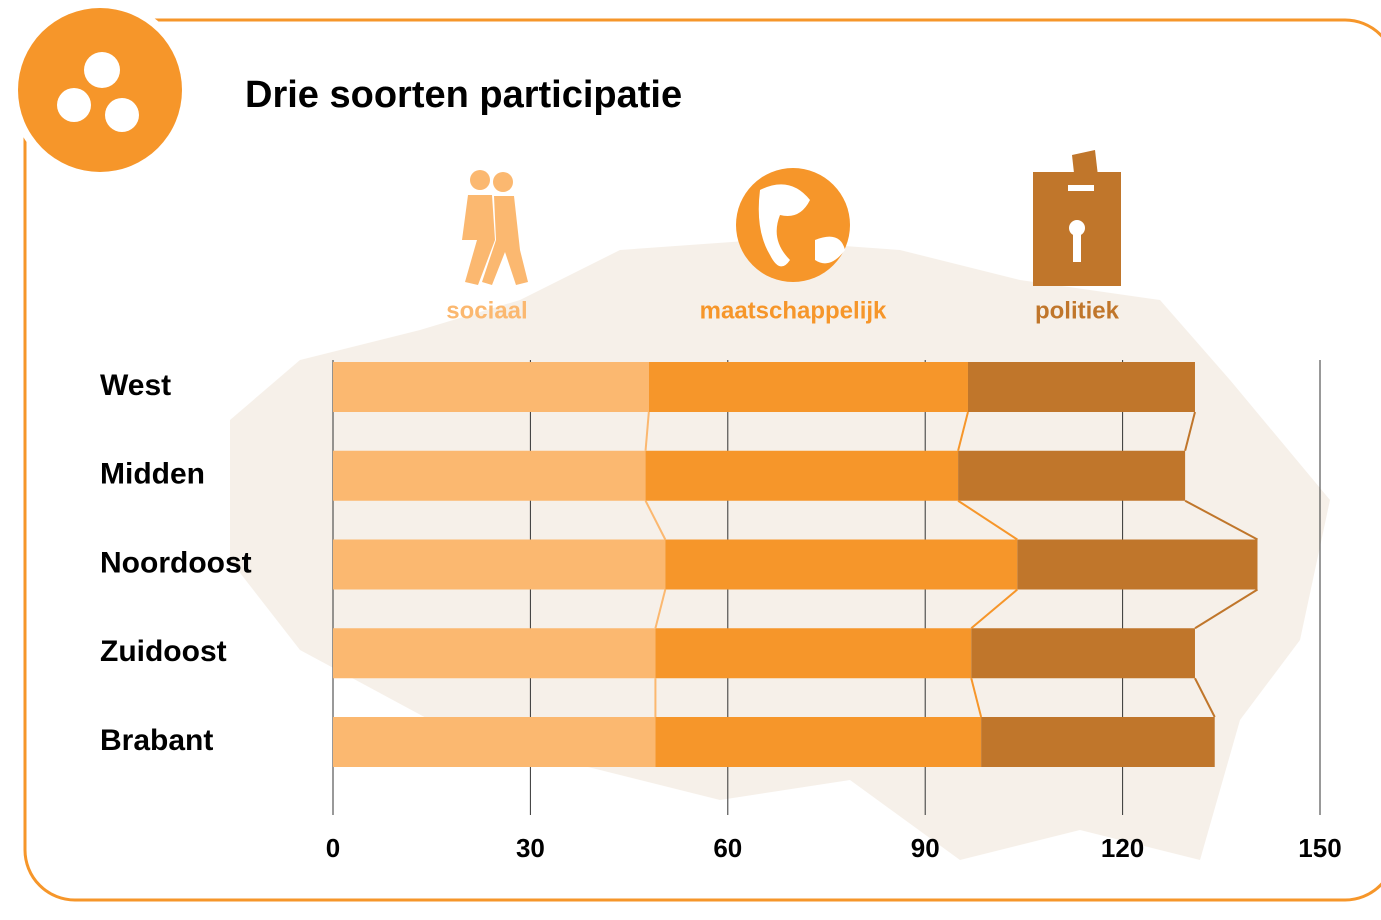  Describe the element at coordinates (495, 227) in the screenshot. I see `icon-sociaal` at that location.